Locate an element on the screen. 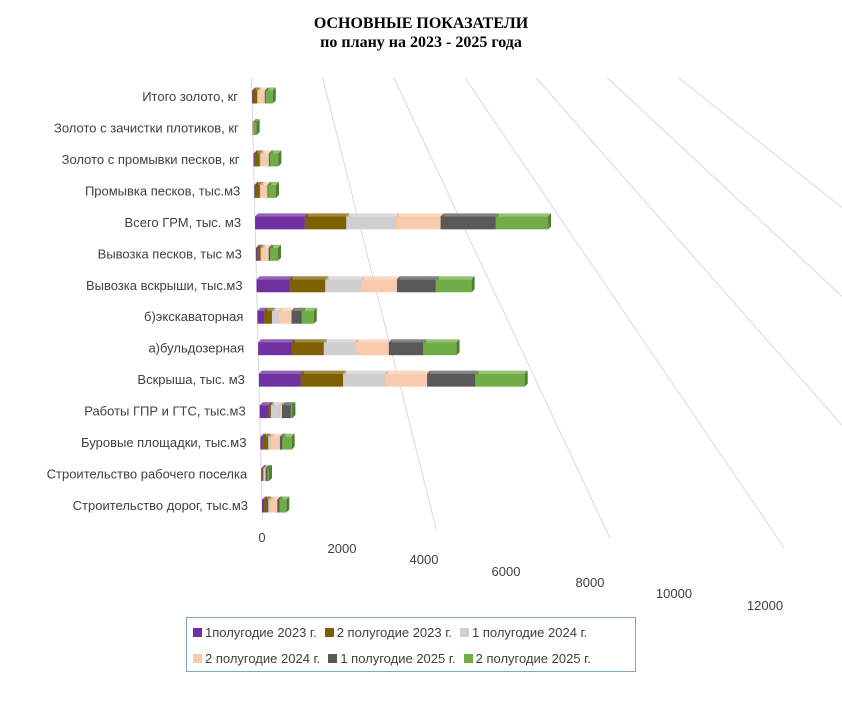 The width and height of the screenshot is (842, 702). category-label: Вывозка вскрыши, тыс.м3 is located at coordinates (164, 285).